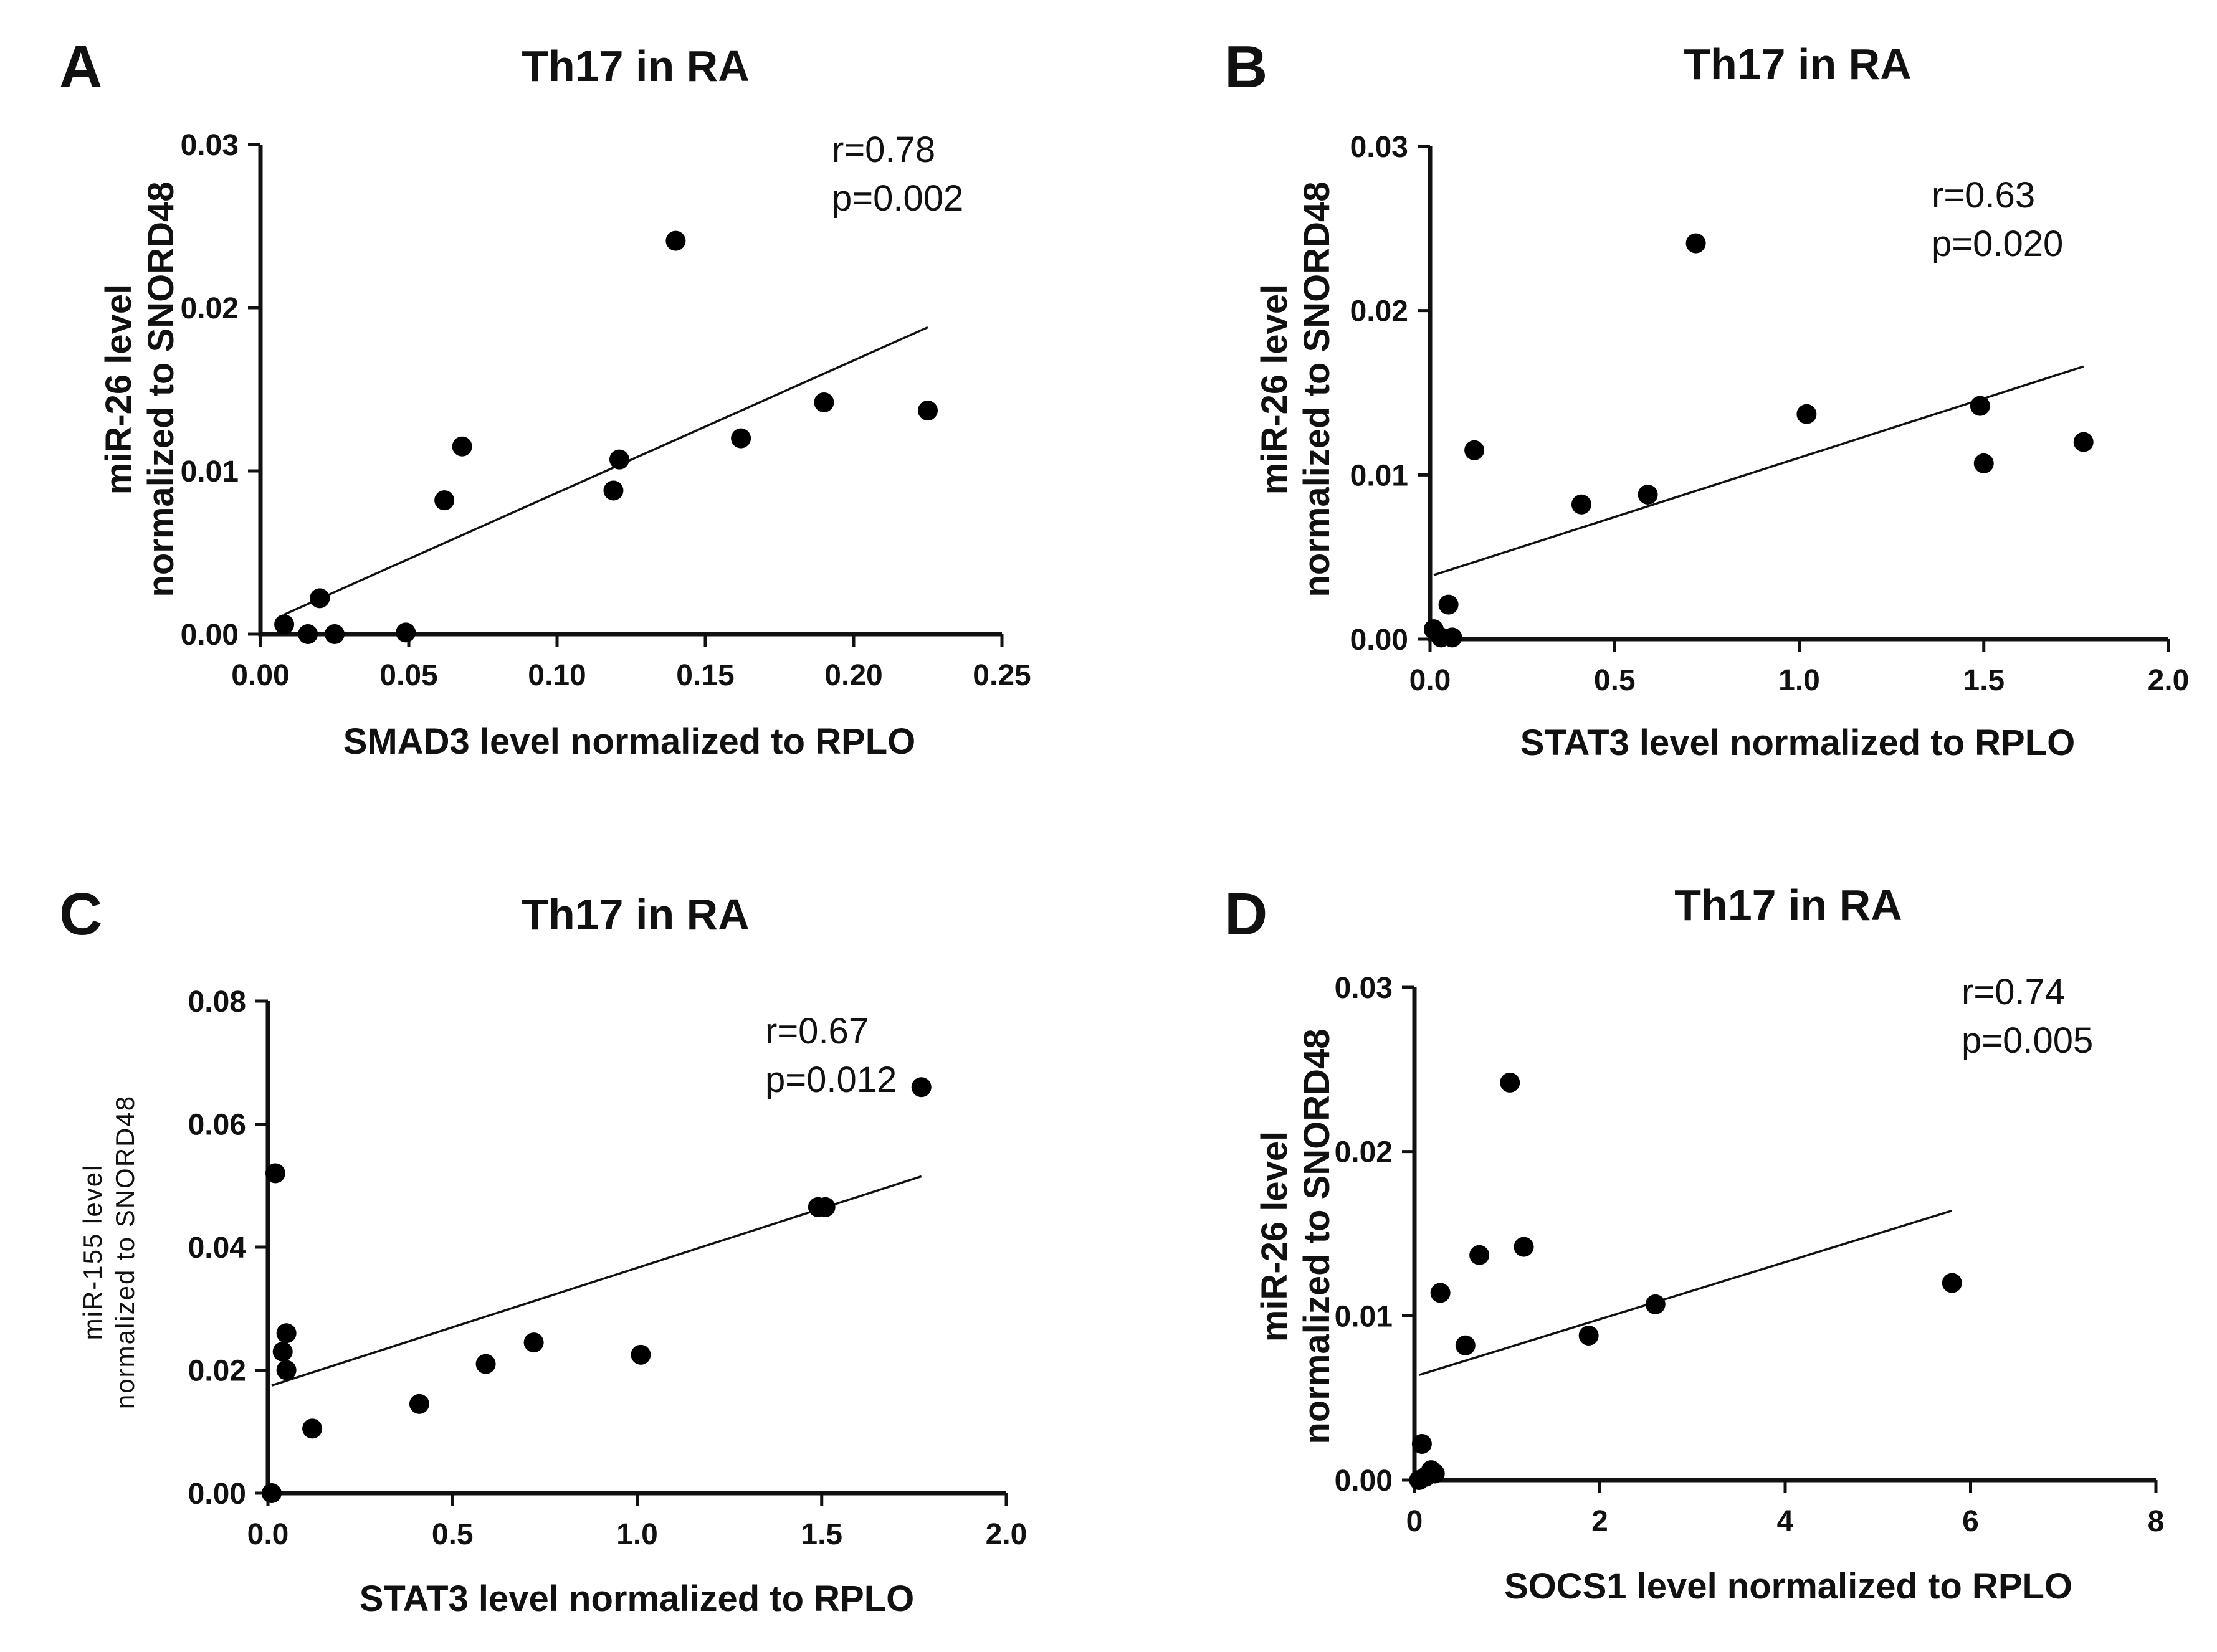  I want to click on p-value: p=0.002, so click(897, 198).